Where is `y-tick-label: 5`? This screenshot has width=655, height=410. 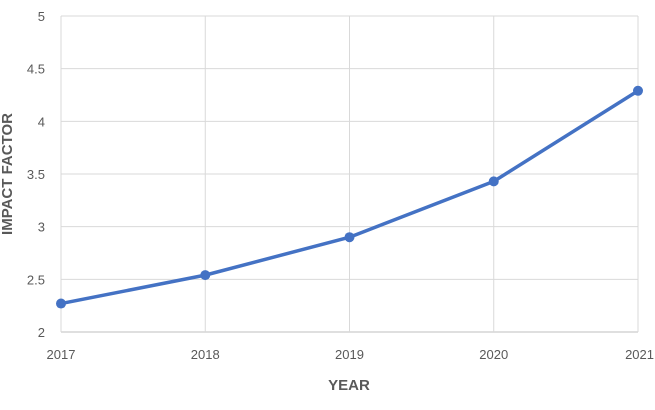
y-tick-label: 5 is located at coordinates (41, 16).